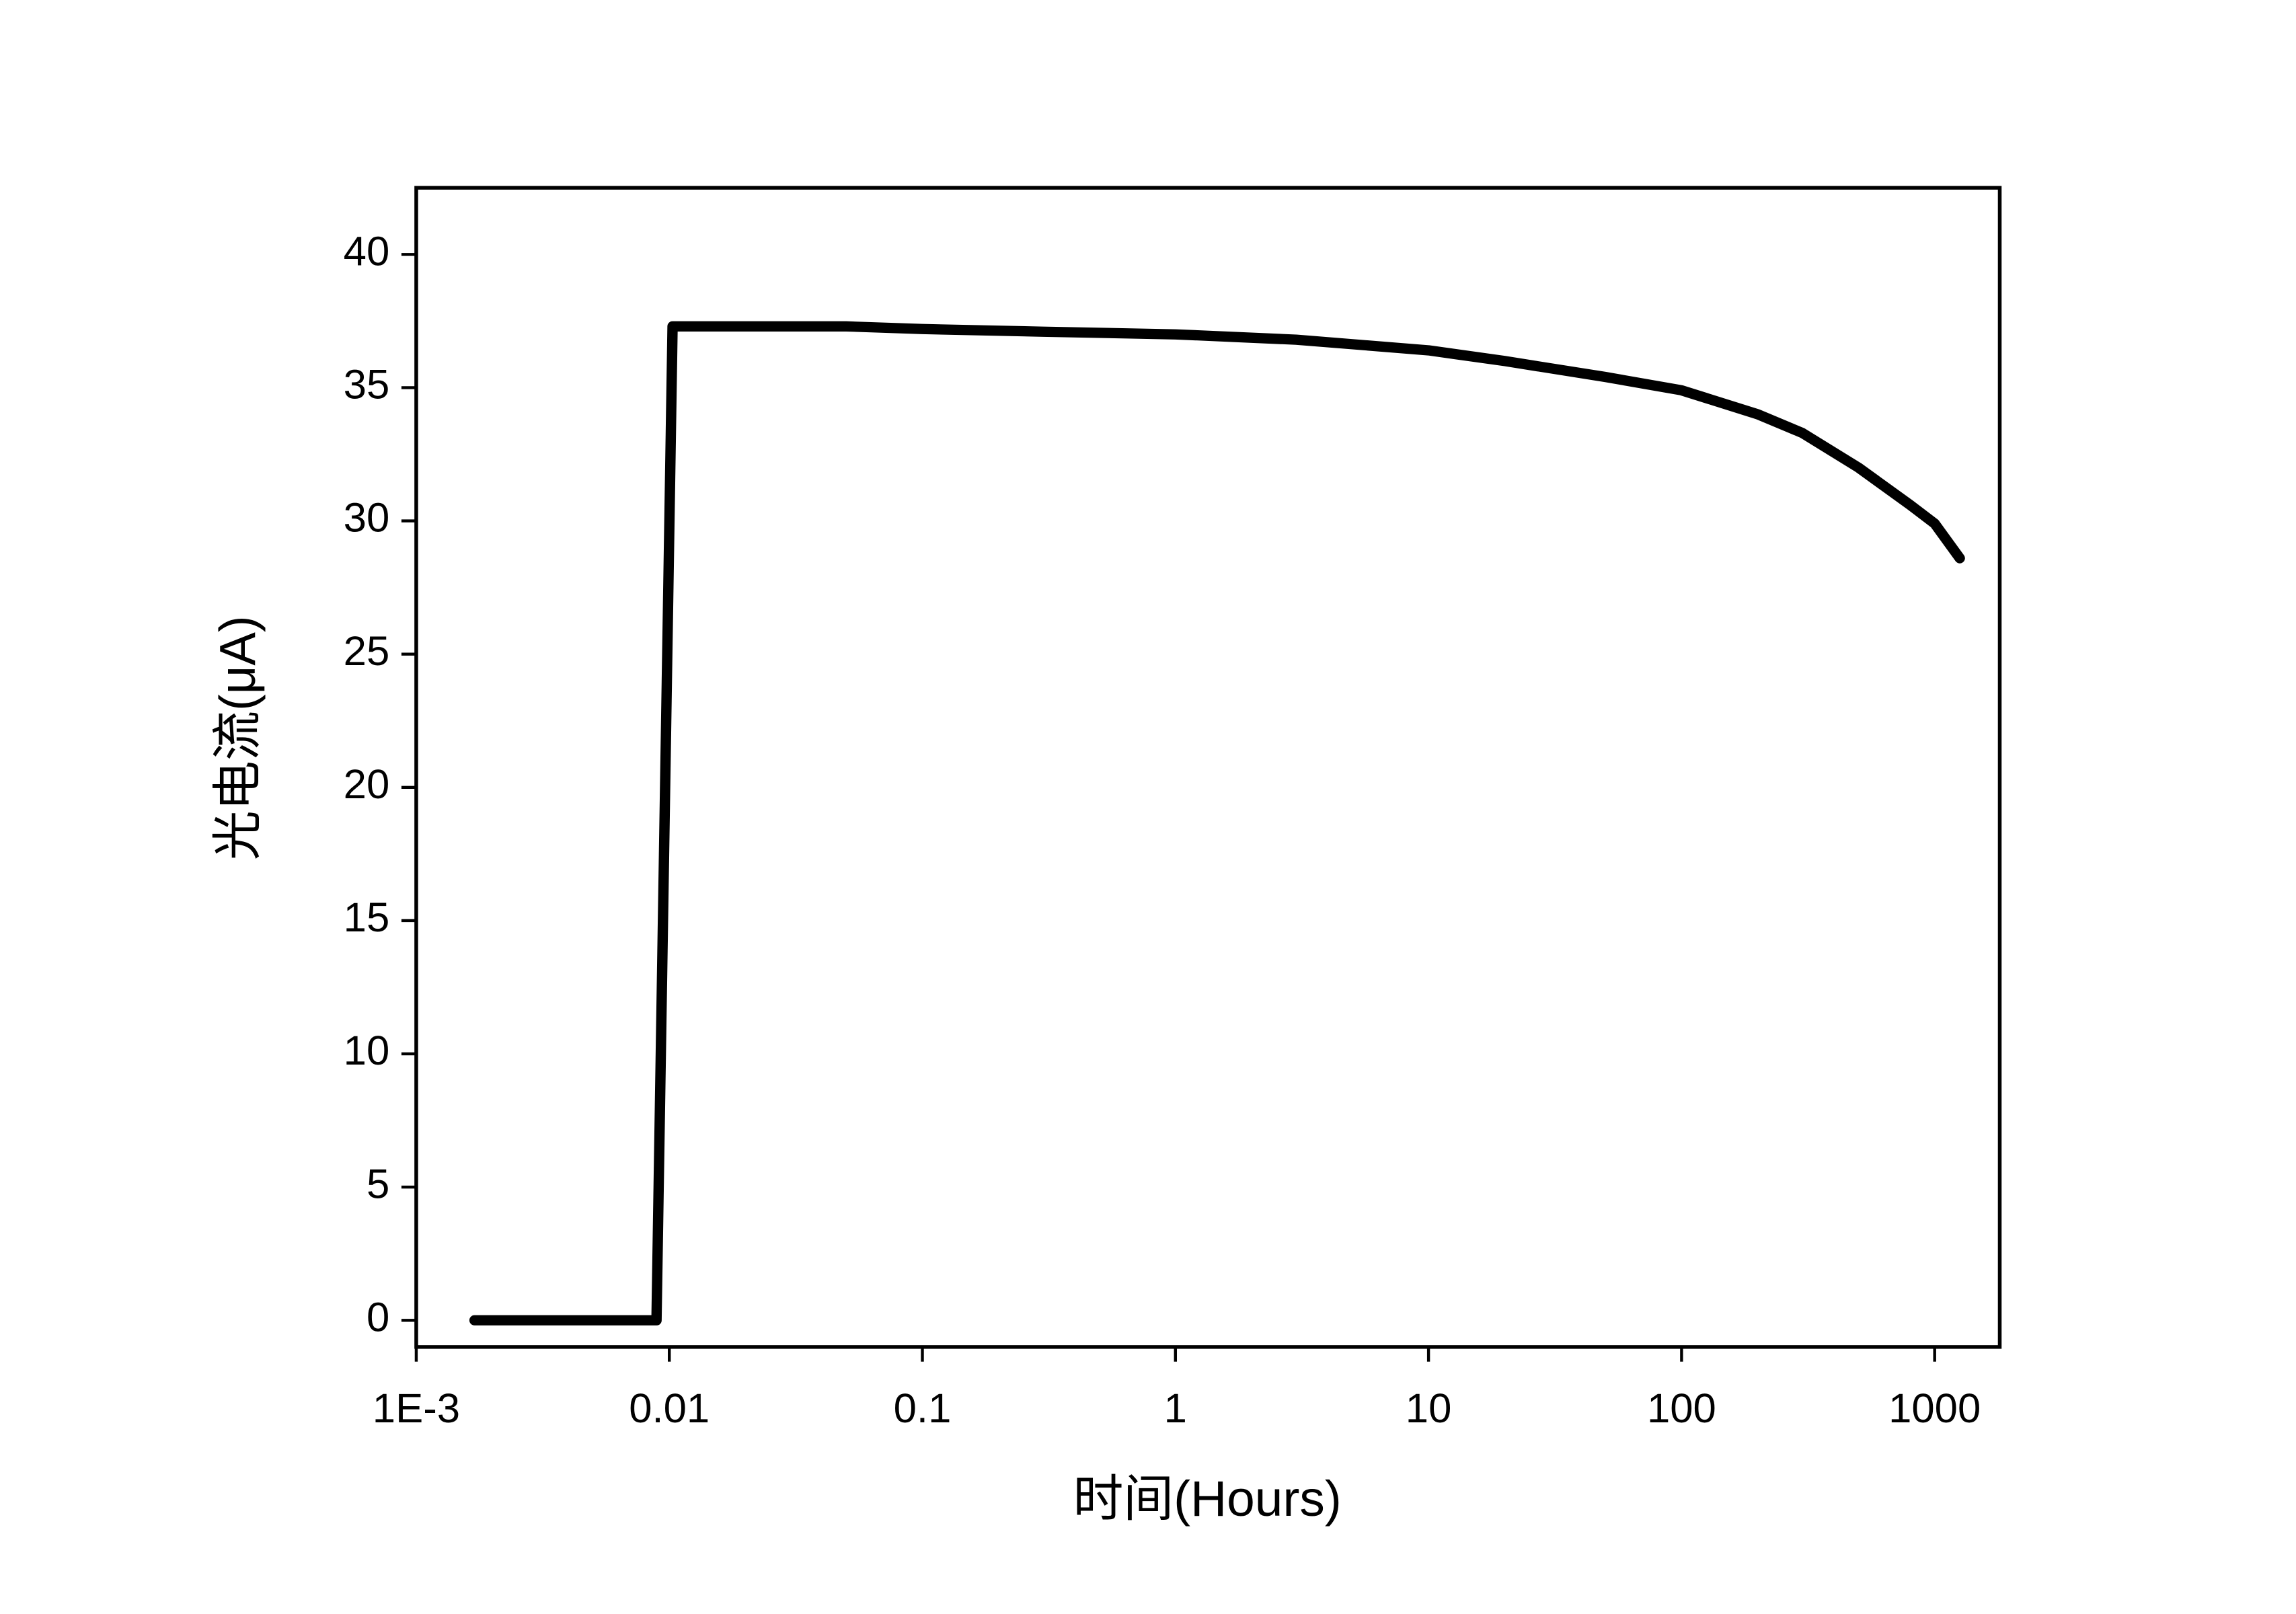  Describe the element at coordinates (1682, 1408) in the screenshot. I see `x-tick-label: 100` at that location.